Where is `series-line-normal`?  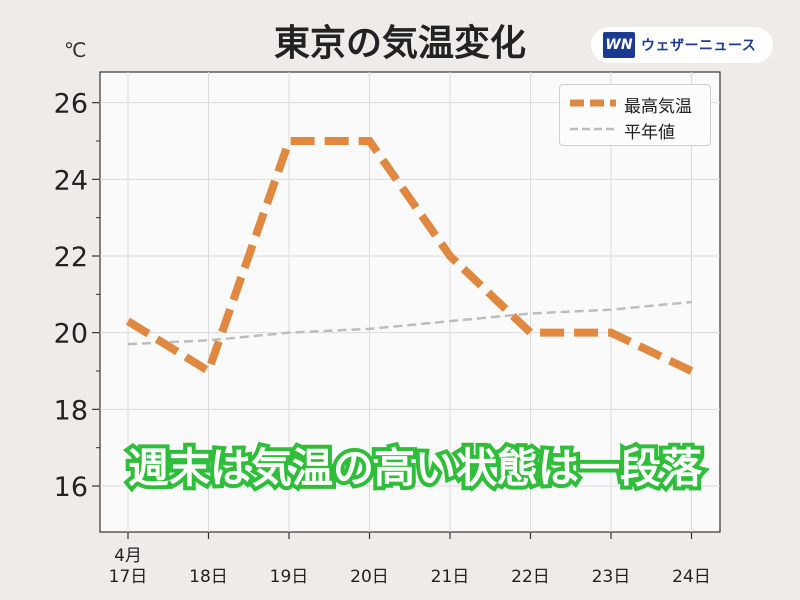 series-line-normal is located at coordinates (409, 323).